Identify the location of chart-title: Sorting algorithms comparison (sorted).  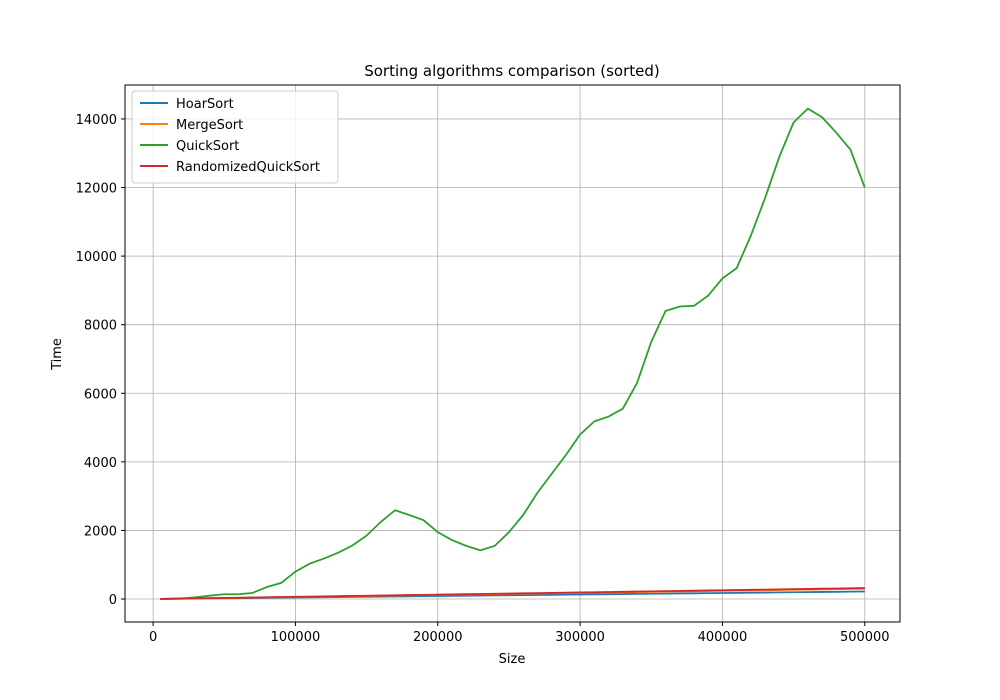
(512, 71).